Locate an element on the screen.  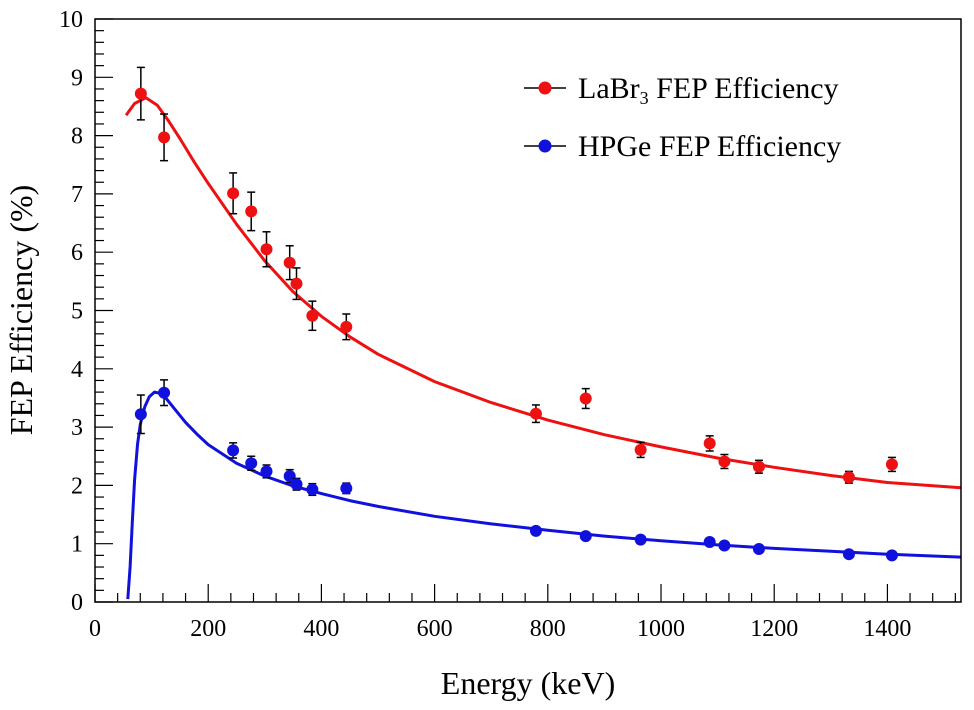
x-tick-label: 1400 is located at coordinates (887, 629).